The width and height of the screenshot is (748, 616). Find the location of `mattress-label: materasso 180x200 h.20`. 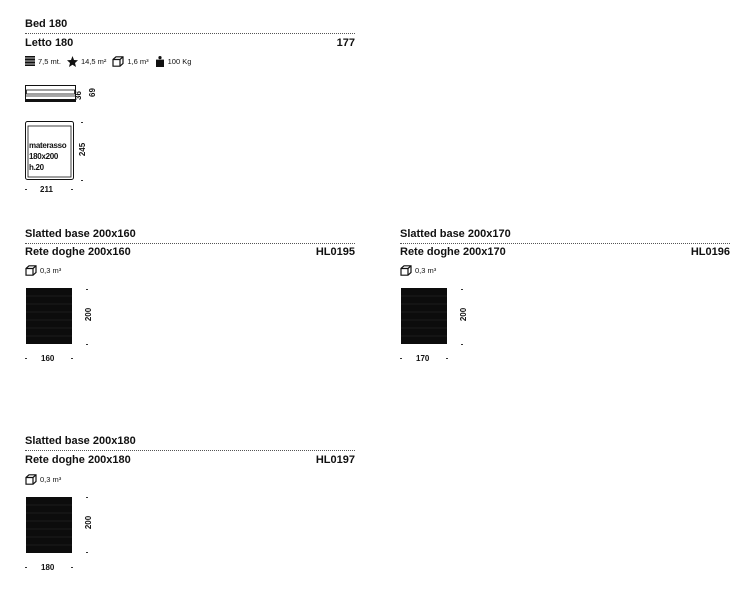

mattress-label: materasso 180x200 h.20 is located at coordinates (48, 156).